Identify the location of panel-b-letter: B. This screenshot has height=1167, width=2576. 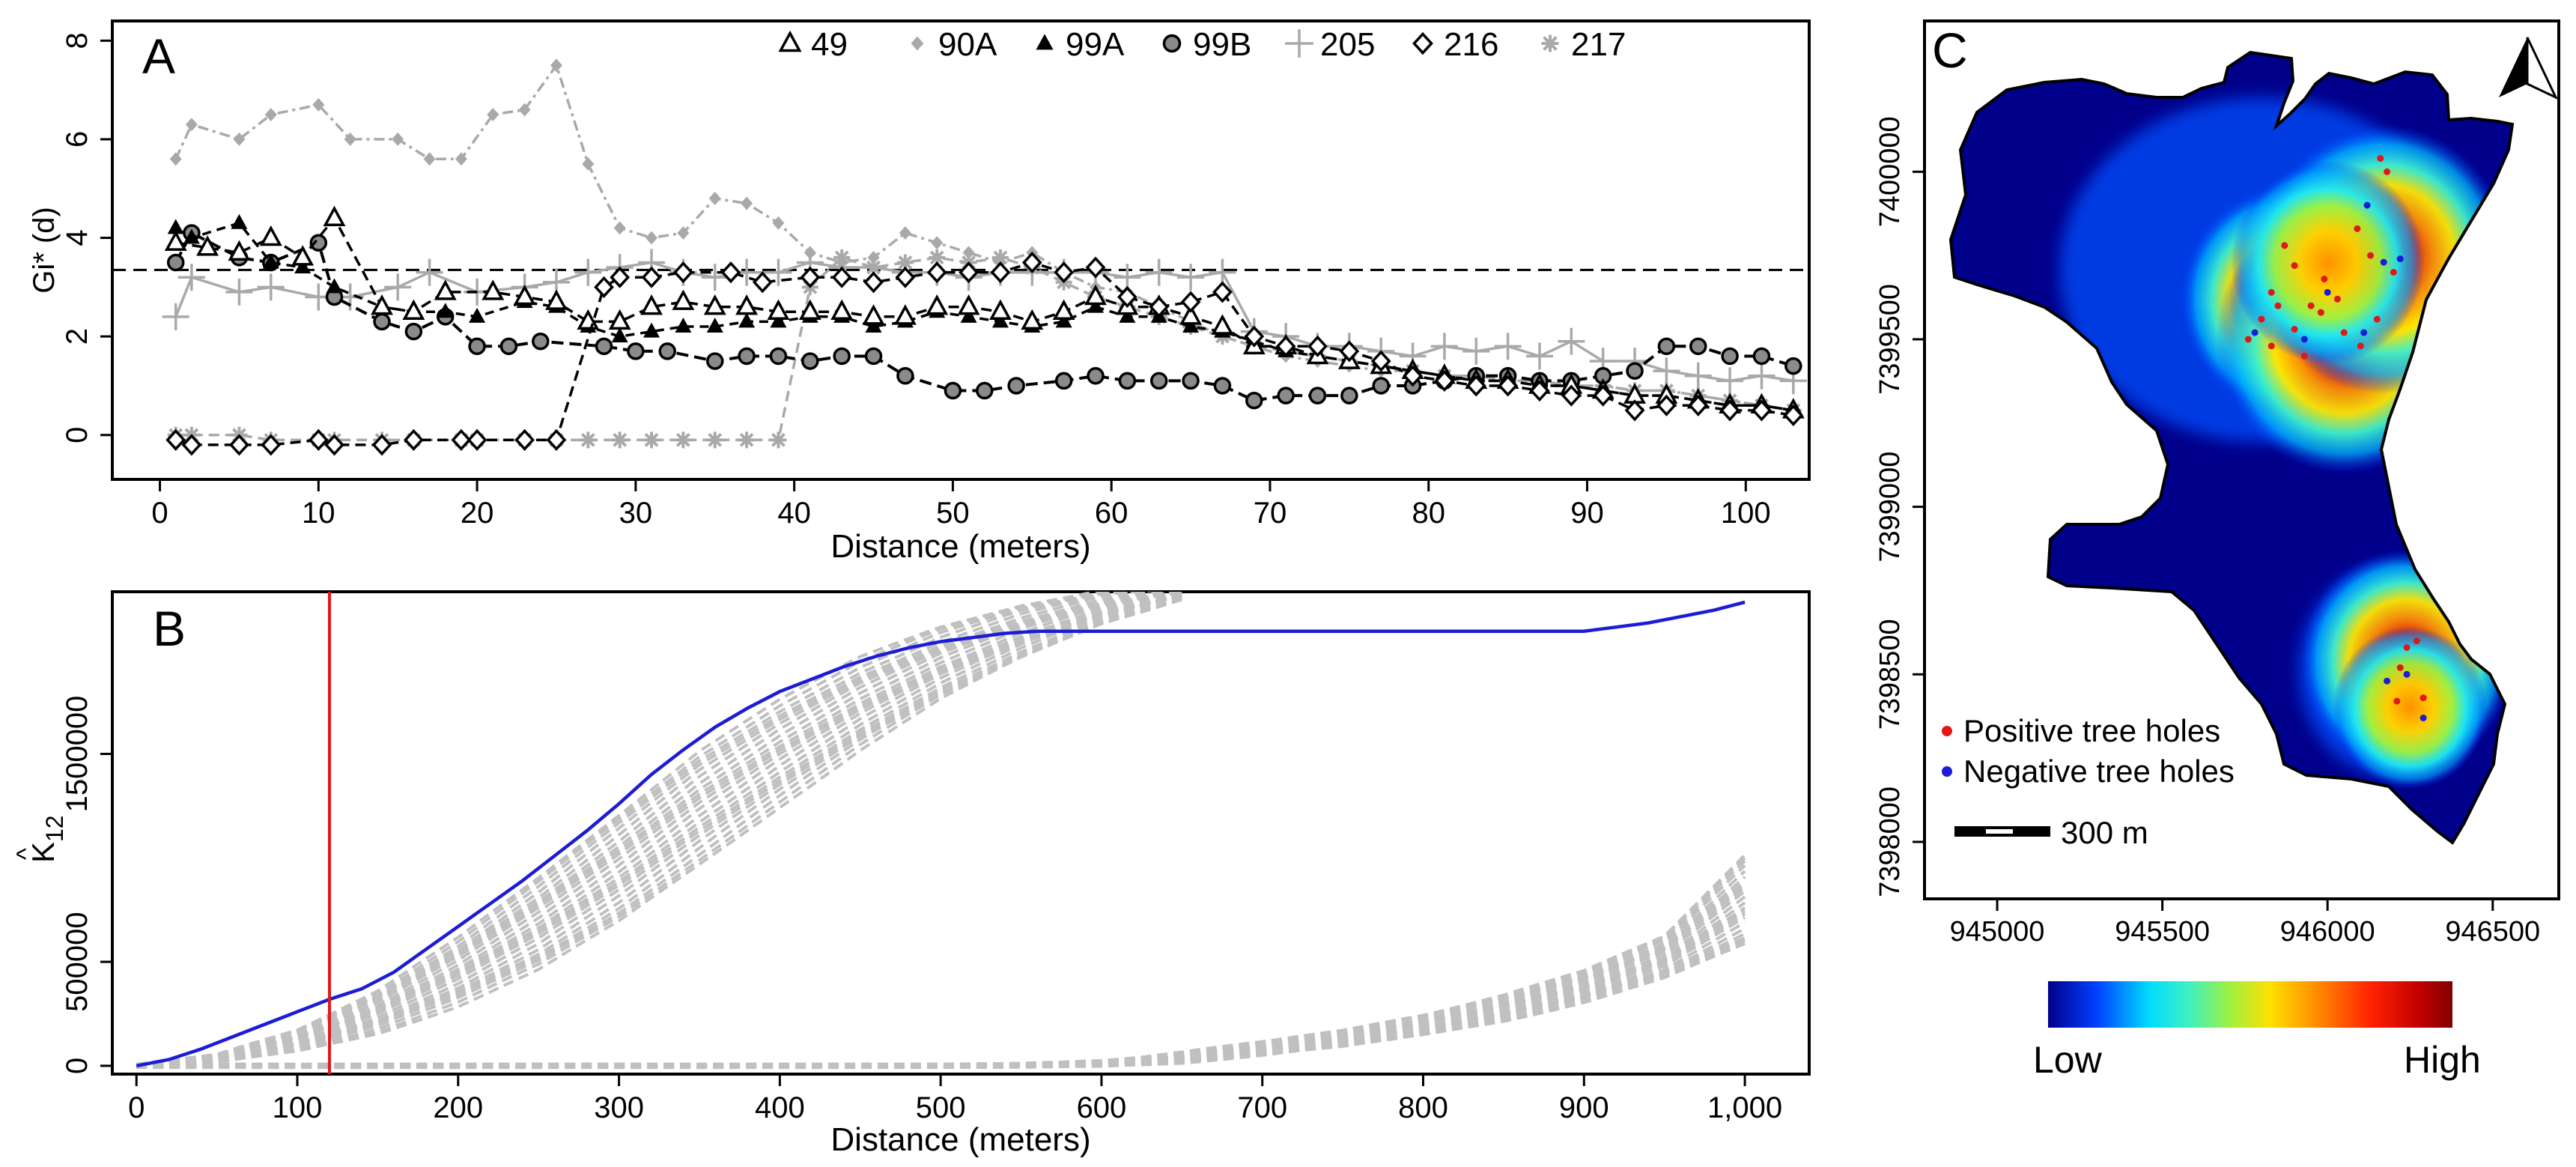
(169, 628).